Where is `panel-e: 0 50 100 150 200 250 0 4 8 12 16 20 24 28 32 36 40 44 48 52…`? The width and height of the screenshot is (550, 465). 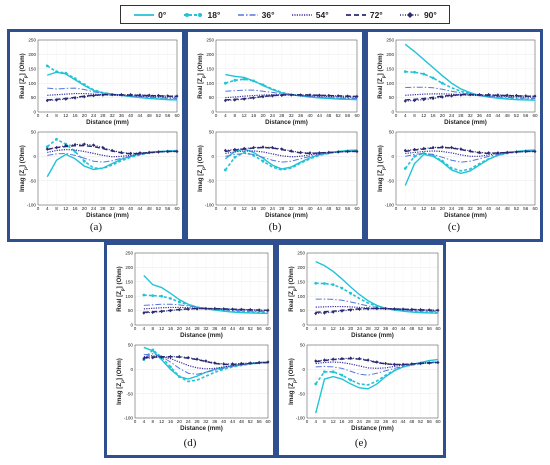 panel-e: 0 50 100 150 200 250 0 4 8 12 16 20 24 28 32 36 40 44 48 52… is located at coordinates (361, 350).